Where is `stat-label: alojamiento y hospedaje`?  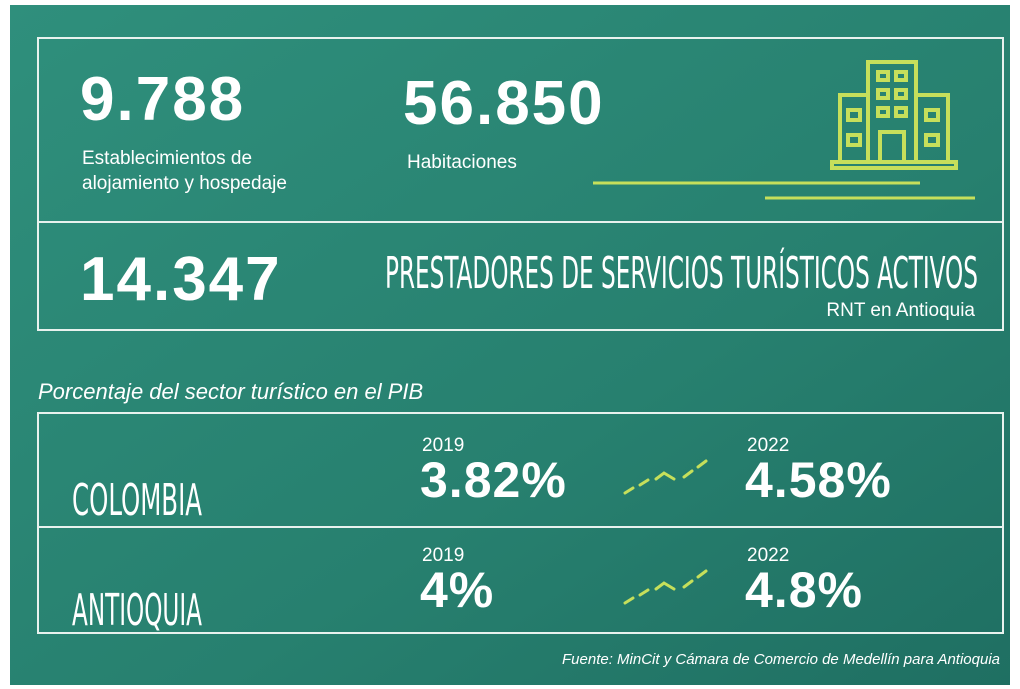 stat-label: alojamiento y hospedaje is located at coordinates (184, 183).